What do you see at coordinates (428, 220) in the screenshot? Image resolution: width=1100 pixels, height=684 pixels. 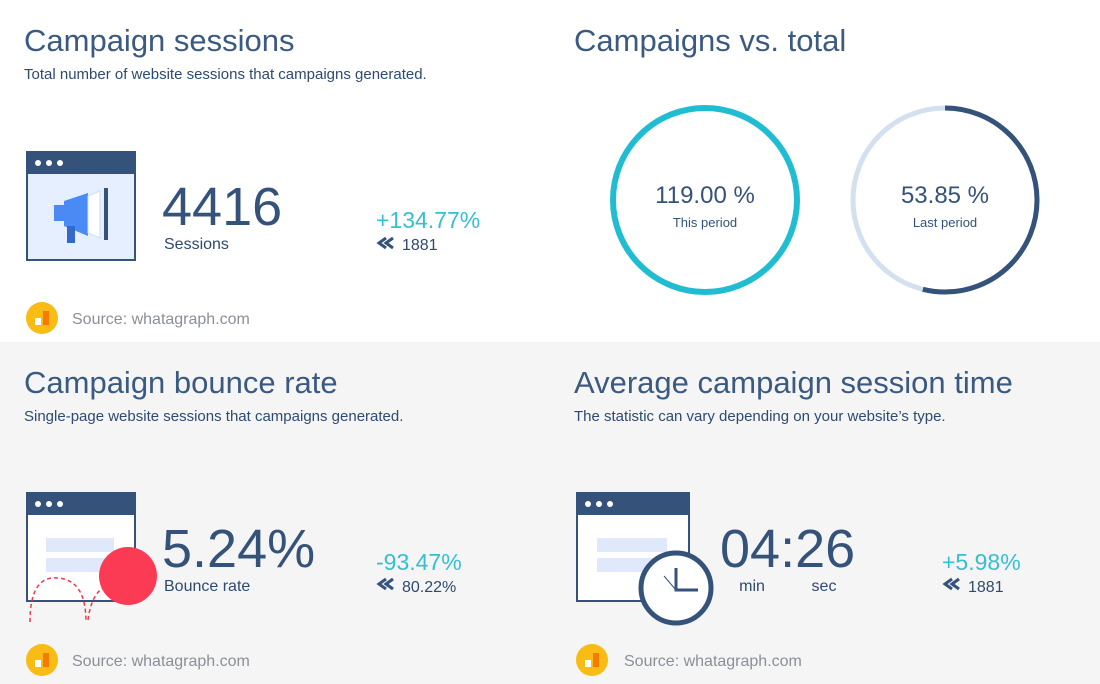 I see `change-value: +134.77%` at bounding box center [428, 220].